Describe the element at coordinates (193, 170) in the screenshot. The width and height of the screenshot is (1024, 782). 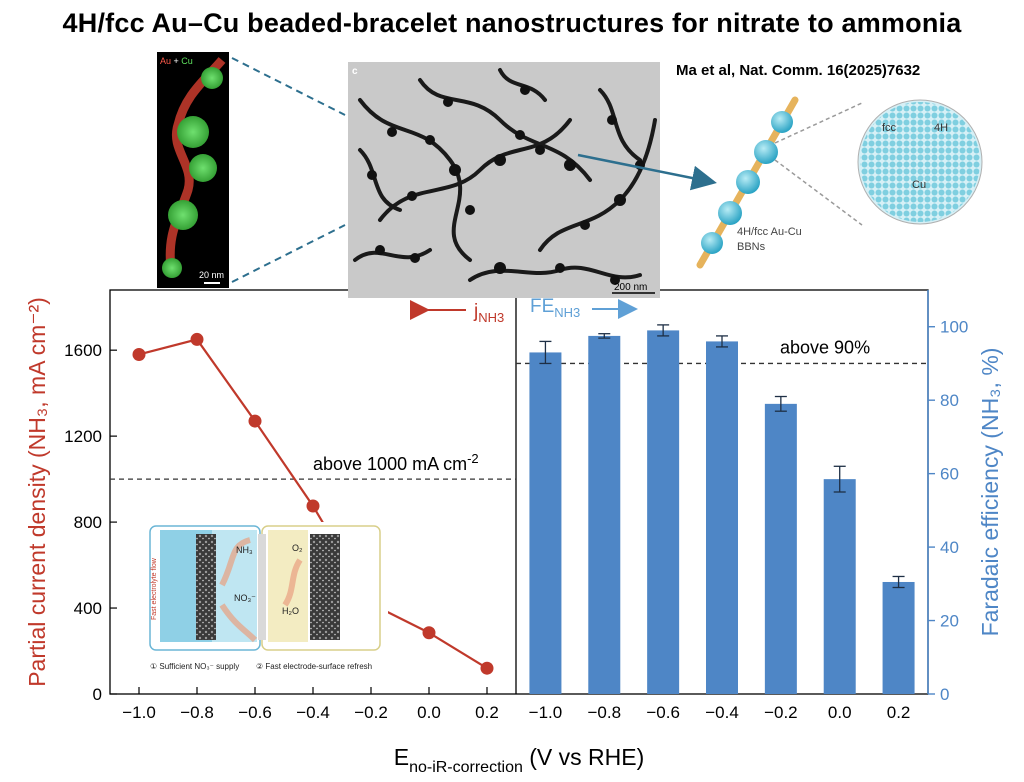
I see `eds-map-image: Au + Cu 20 nm` at that location.